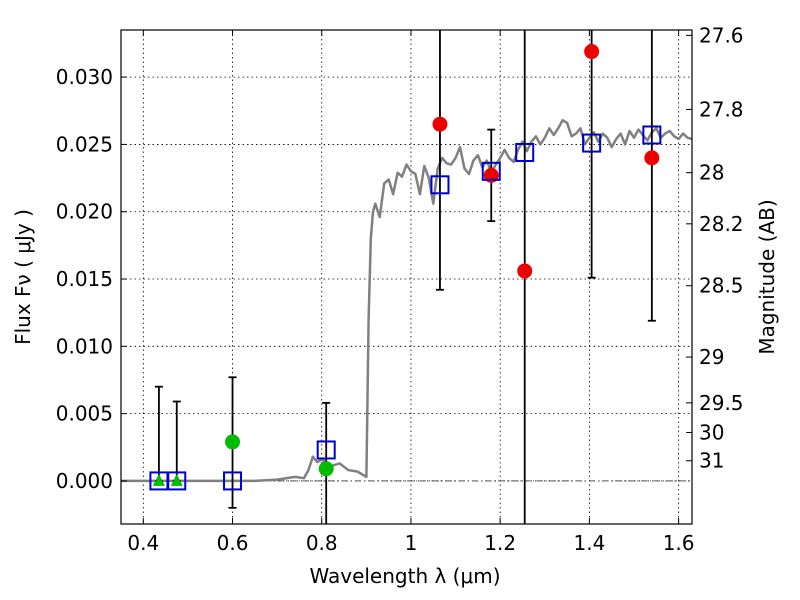  I want to click on x-tick-label: 1.6, so click(679, 543).